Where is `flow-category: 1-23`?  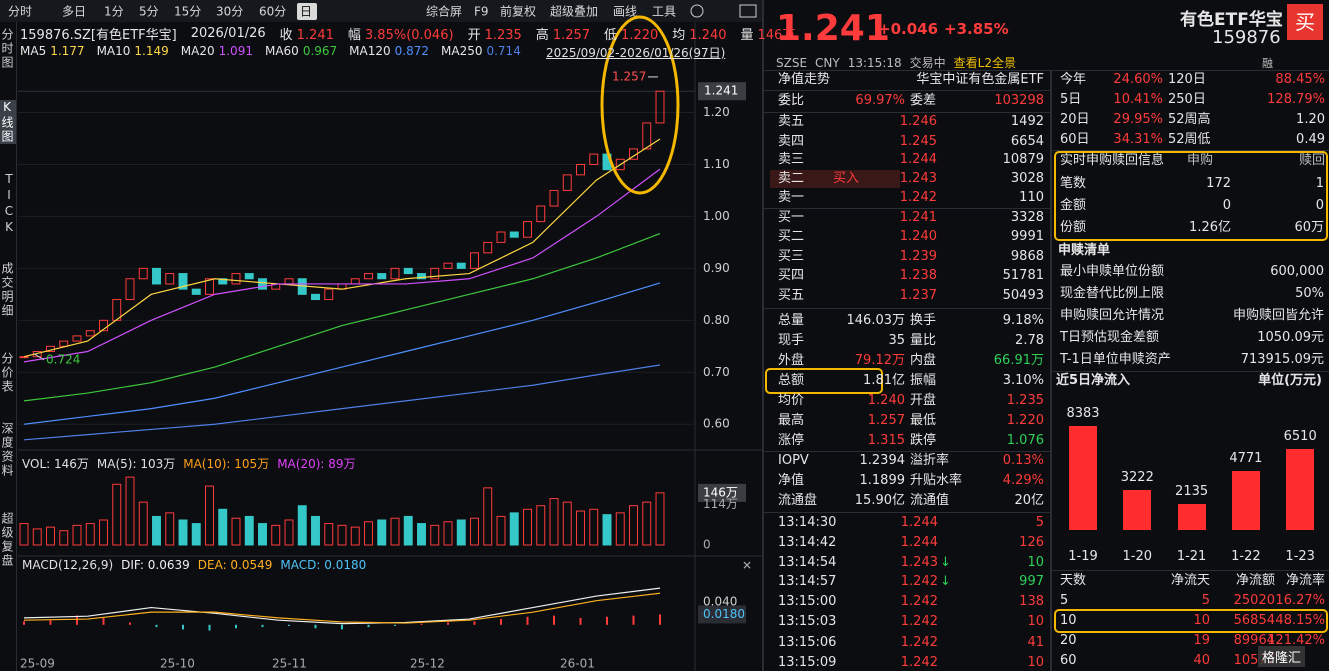 flow-category: 1-23 is located at coordinates (1300, 556).